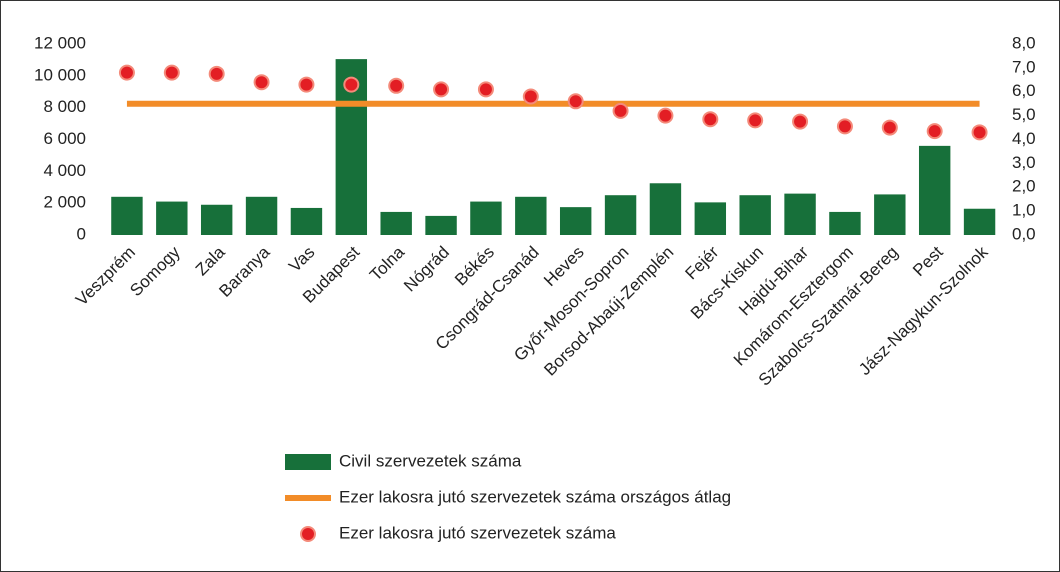  I want to click on legend-label: Ezer lakosra jutó szervezetek száma, so click(477, 532).